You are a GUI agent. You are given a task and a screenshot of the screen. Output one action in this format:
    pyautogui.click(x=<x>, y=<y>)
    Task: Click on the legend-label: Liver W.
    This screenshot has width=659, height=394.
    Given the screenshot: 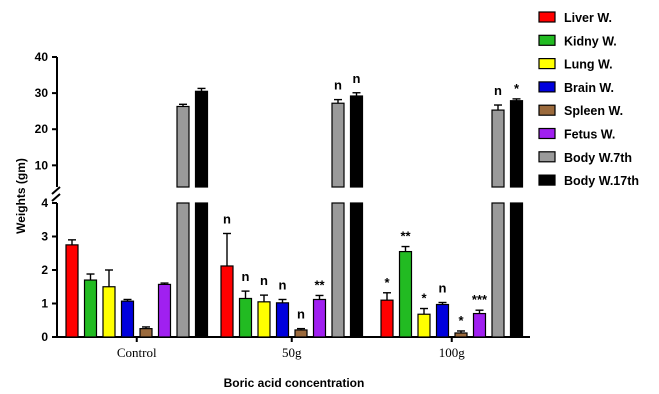 What is the action you would take?
    pyautogui.click(x=588, y=18)
    